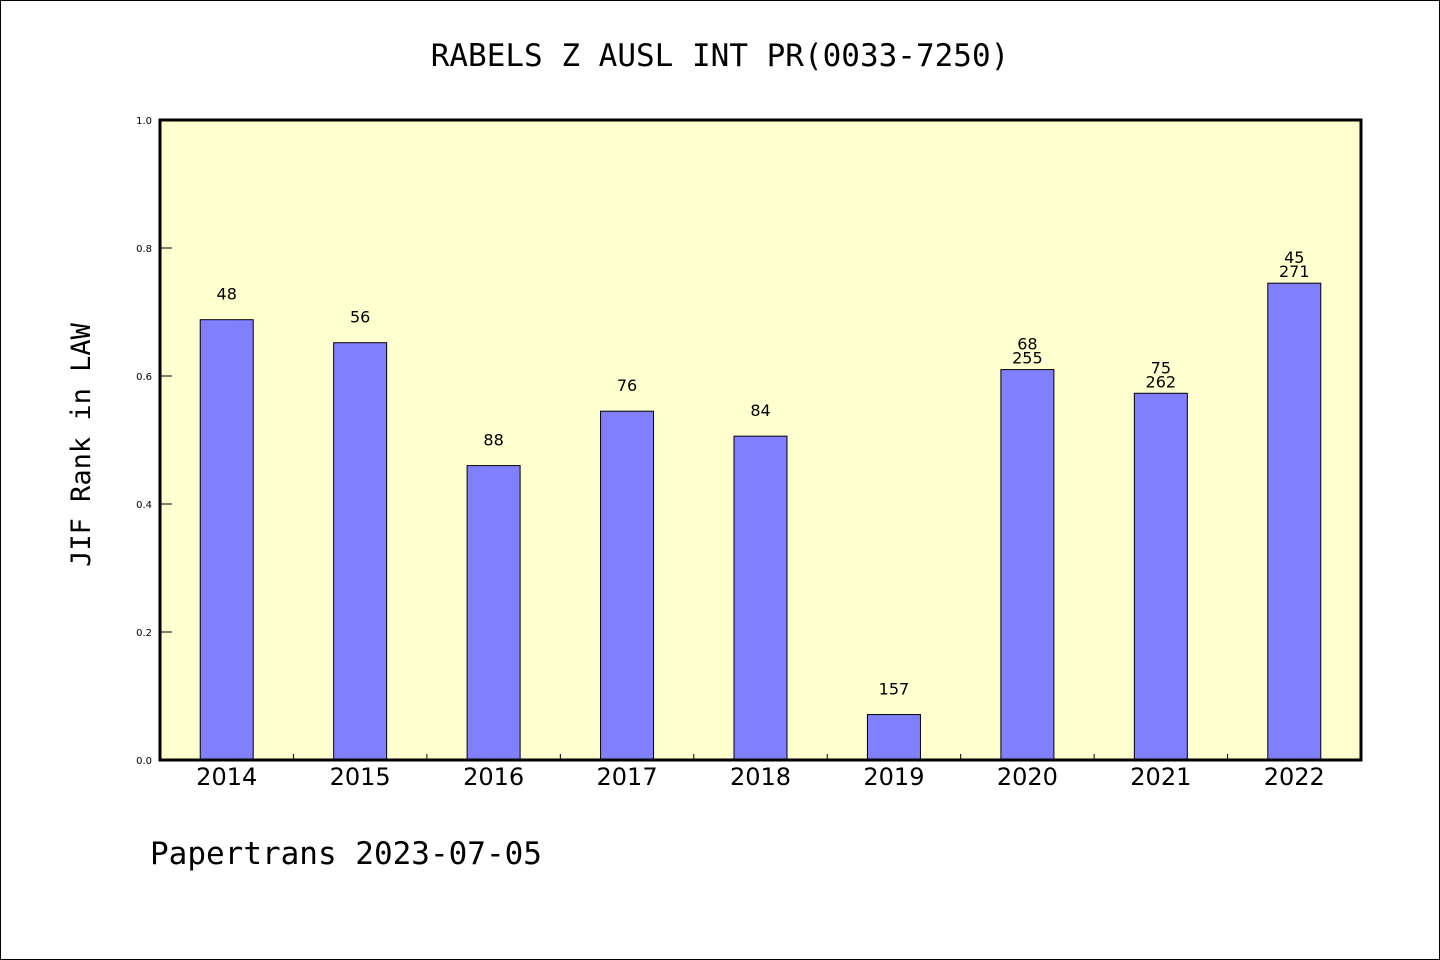  What do you see at coordinates (1160, 777) in the screenshot?
I see `x-tick-label-2021: 2021` at bounding box center [1160, 777].